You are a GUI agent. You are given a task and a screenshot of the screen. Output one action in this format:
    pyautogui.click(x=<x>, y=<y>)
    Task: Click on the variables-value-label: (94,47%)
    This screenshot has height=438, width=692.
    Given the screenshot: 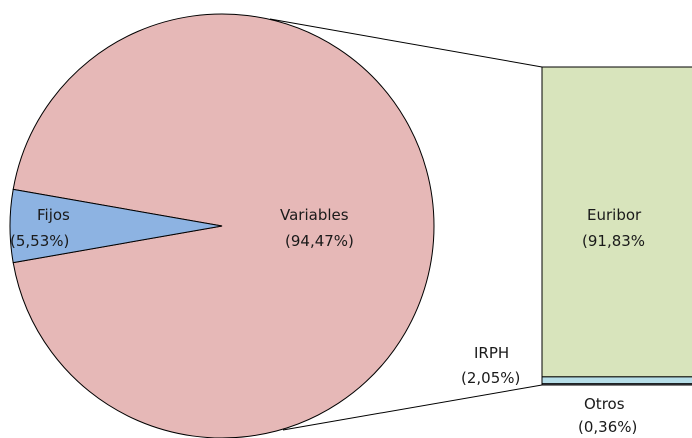 What is the action you would take?
    pyautogui.click(x=319, y=241)
    